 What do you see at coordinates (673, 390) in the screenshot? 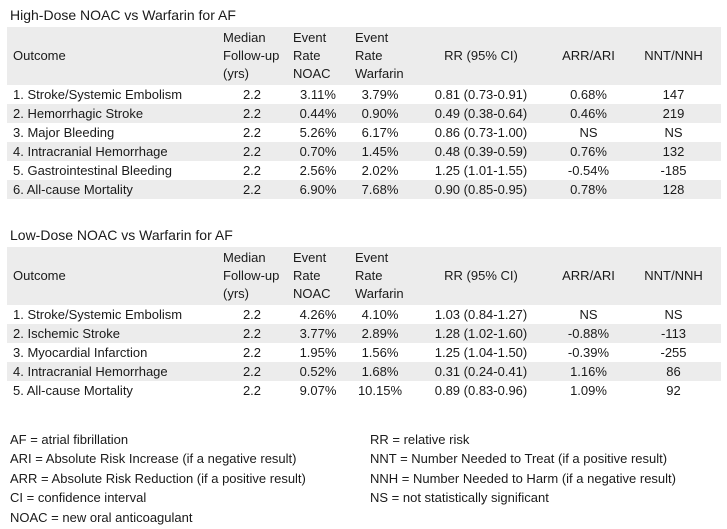
I see `cell-nnt-nnh: 92` at bounding box center [673, 390].